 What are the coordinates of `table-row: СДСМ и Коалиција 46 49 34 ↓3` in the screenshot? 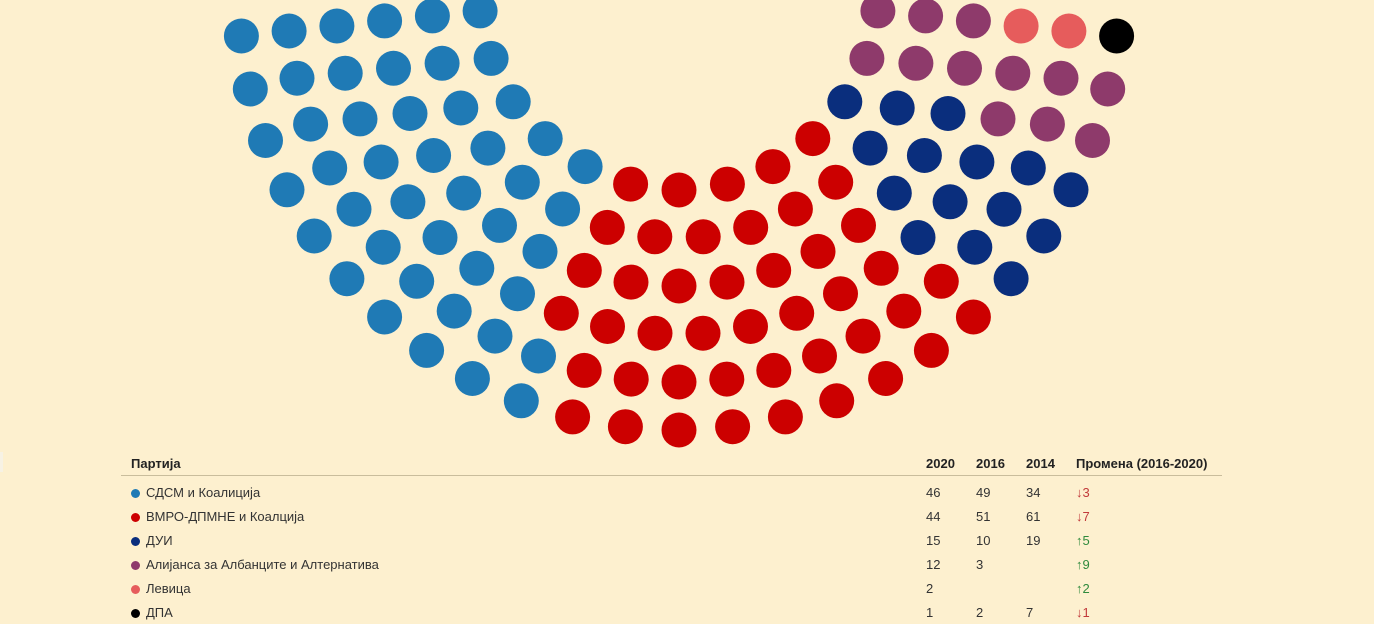 It's located at (671, 490).